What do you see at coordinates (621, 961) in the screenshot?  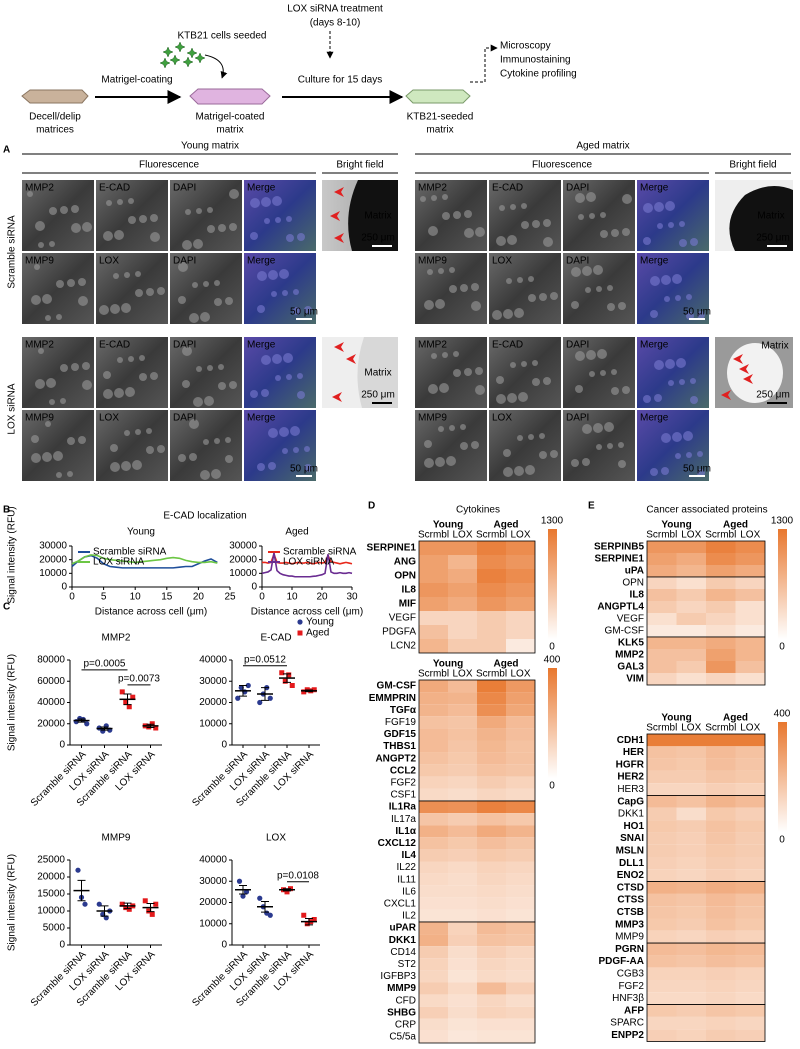 I see `row-label: PDGF-AA` at bounding box center [621, 961].